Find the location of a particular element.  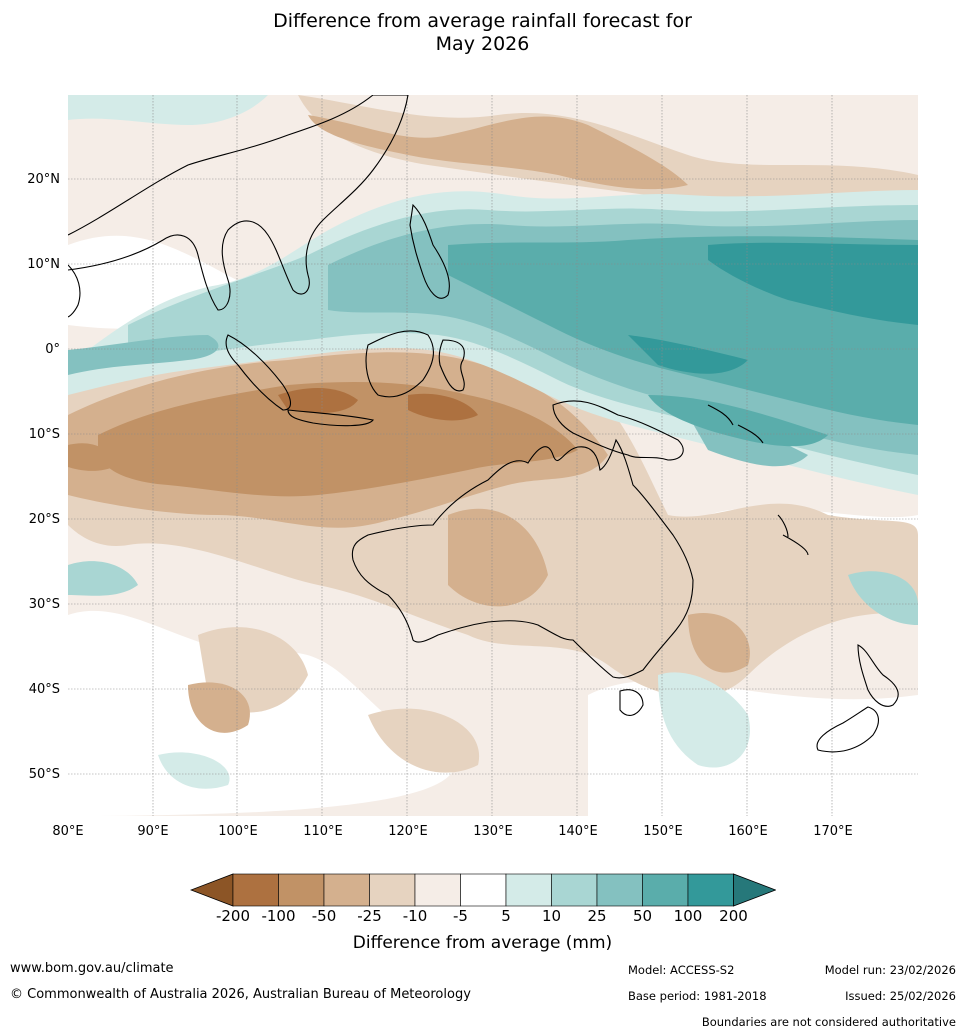

colorbar-tick-label: -25 is located at coordinates (369, 916).